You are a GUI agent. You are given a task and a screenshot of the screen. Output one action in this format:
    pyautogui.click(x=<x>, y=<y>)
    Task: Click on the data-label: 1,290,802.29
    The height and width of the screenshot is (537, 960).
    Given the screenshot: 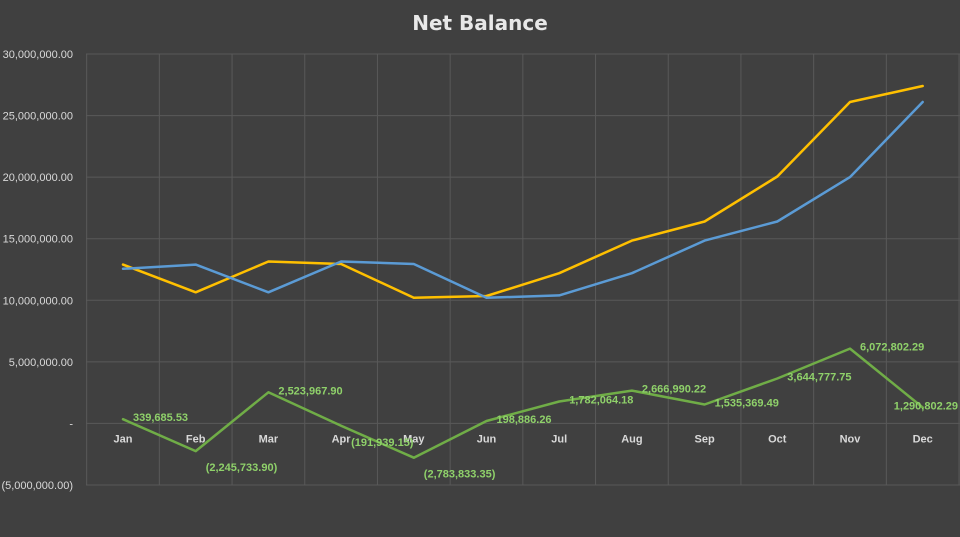 What is the action you would take?
    pyautogui.click(x=926, y=407)
    